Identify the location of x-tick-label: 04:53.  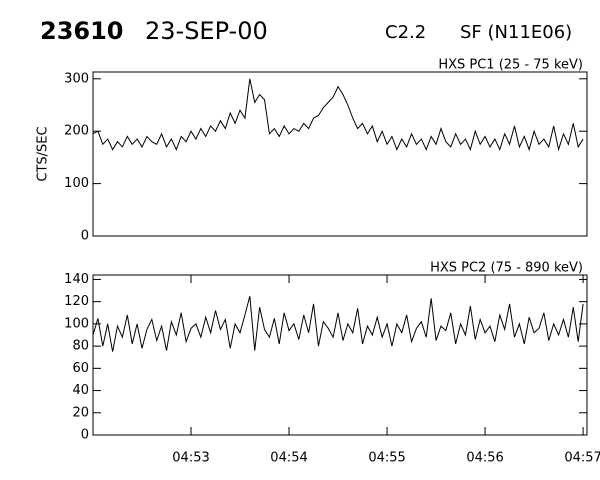
(190, 458).